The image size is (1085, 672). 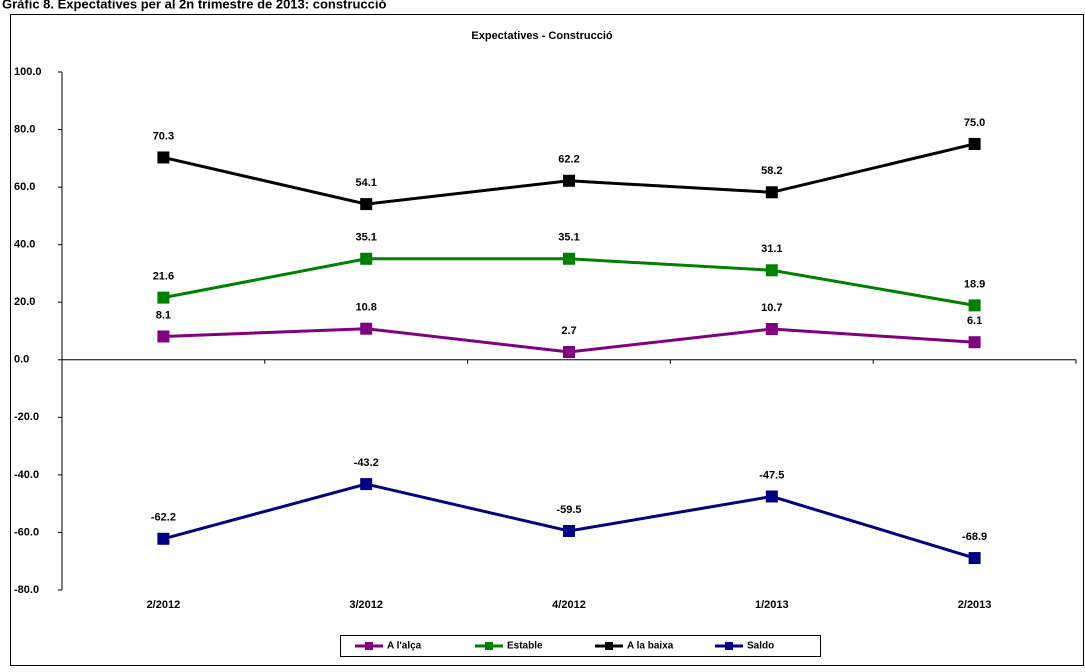 What do you see at coordinates (975, 605) in the screenshot?
I see `x-tick-label: 2/2013` at bounding box center [975, 605].